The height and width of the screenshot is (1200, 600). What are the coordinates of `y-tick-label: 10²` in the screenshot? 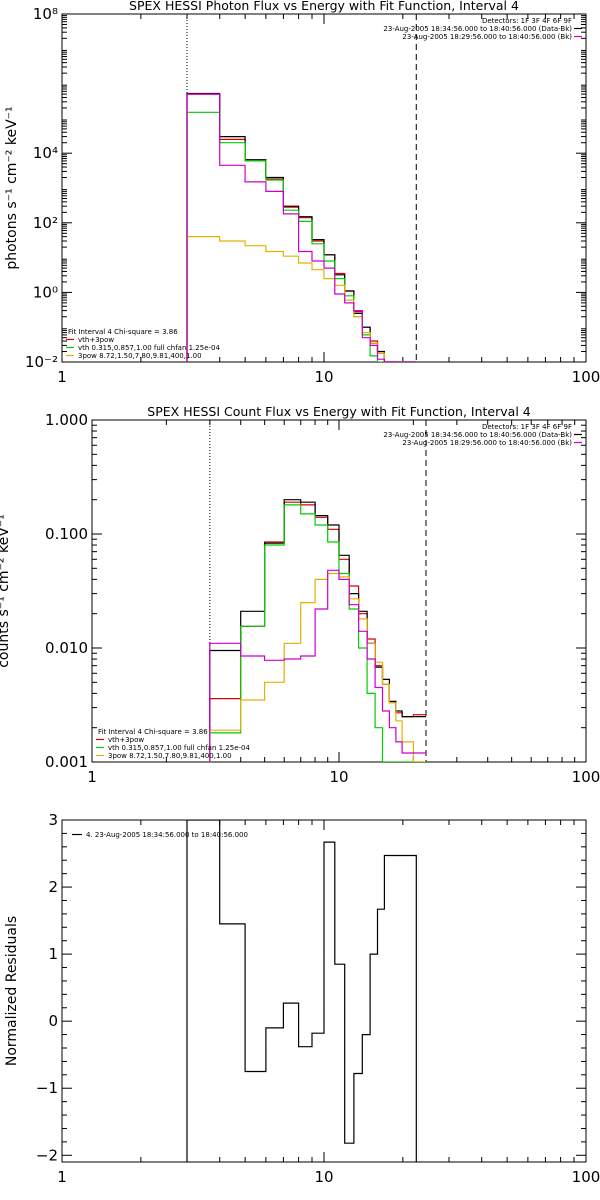 It's located at (45, 223).